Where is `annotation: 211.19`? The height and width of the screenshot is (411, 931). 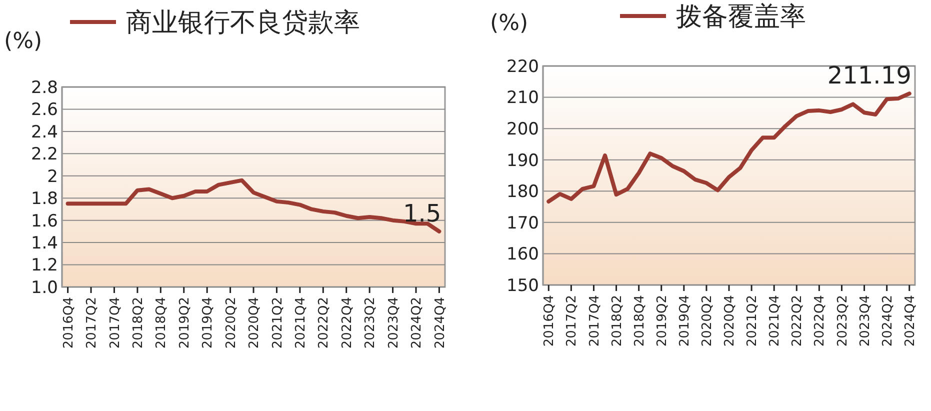 annotation: 211.19 is located at coordinates (869, 76).